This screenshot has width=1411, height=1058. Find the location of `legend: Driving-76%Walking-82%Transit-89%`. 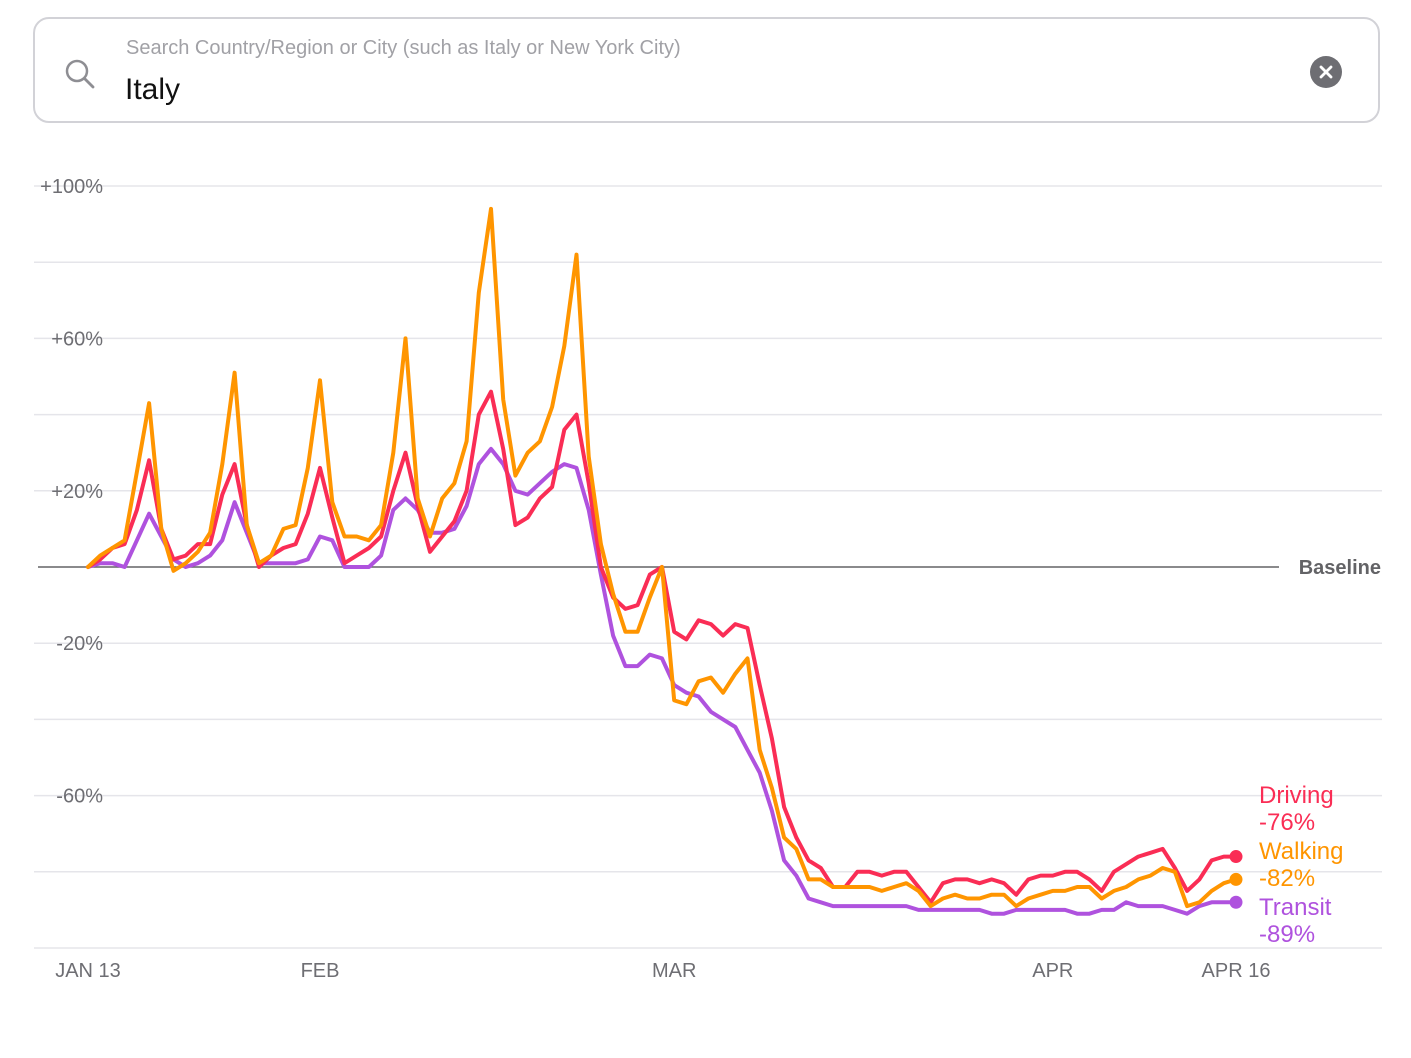

legend: Driving-76%Walking-82%Transit-89% is located at coordinates (1301, 865).